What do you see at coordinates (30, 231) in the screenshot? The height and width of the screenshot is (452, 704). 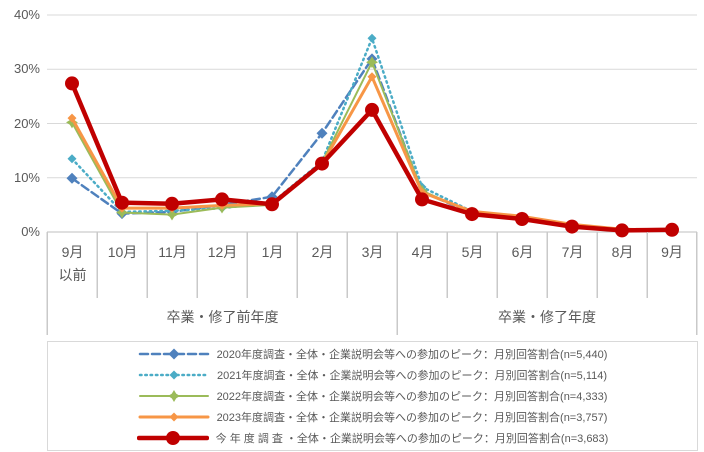 I see `y-axis-tick-label: 0%` at bounding box center [30, 231].